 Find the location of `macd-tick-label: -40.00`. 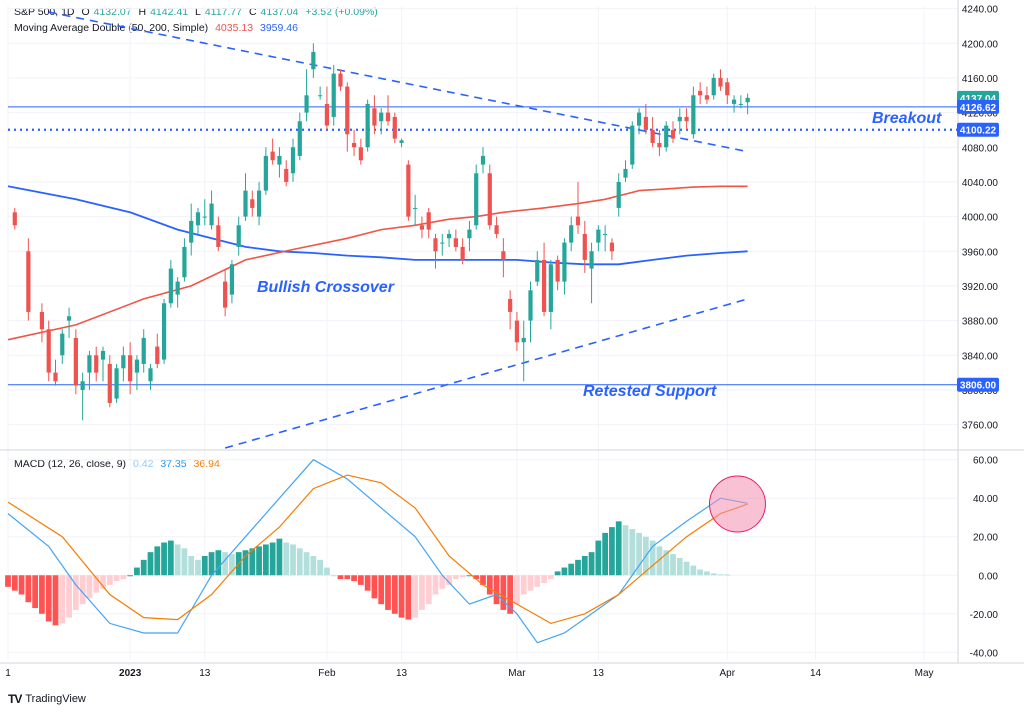

macd-tick-label: -40.00 is located at coordinates (984, 653).